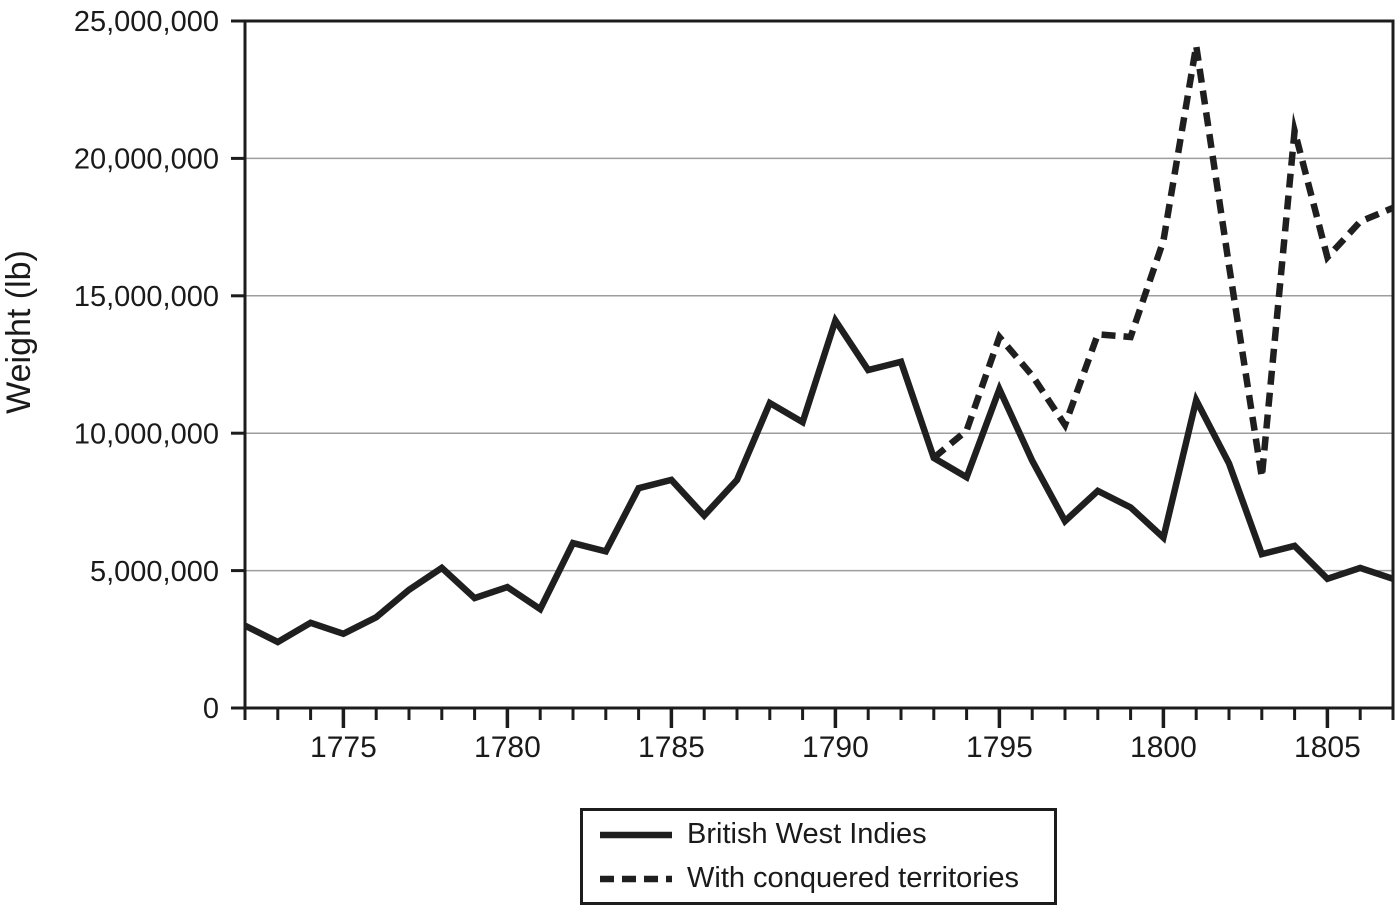  Describe the element at coordinates (146, 297) in the screenshot. I see `y-tick-label: 15,000,000` at that location.